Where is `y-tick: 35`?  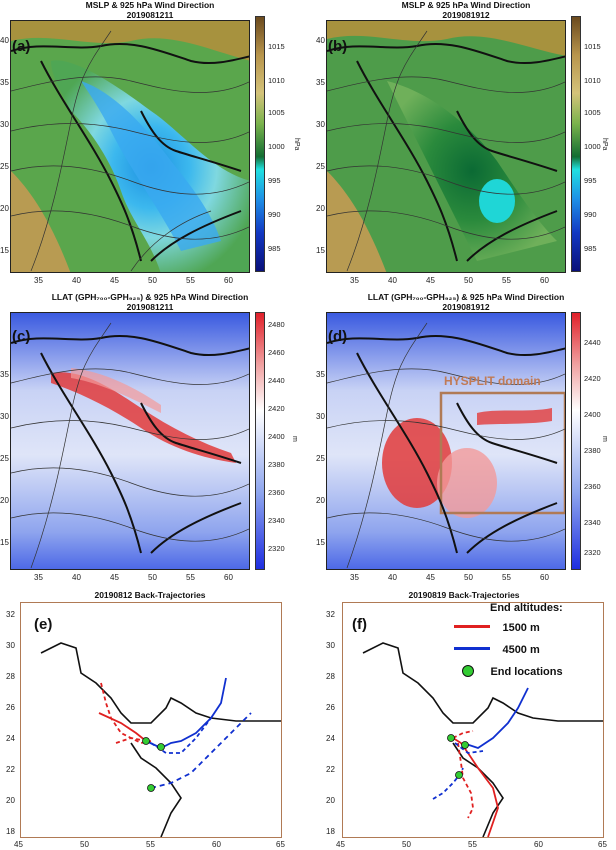 y-tick: 35 is located at coordinates (320, 82).